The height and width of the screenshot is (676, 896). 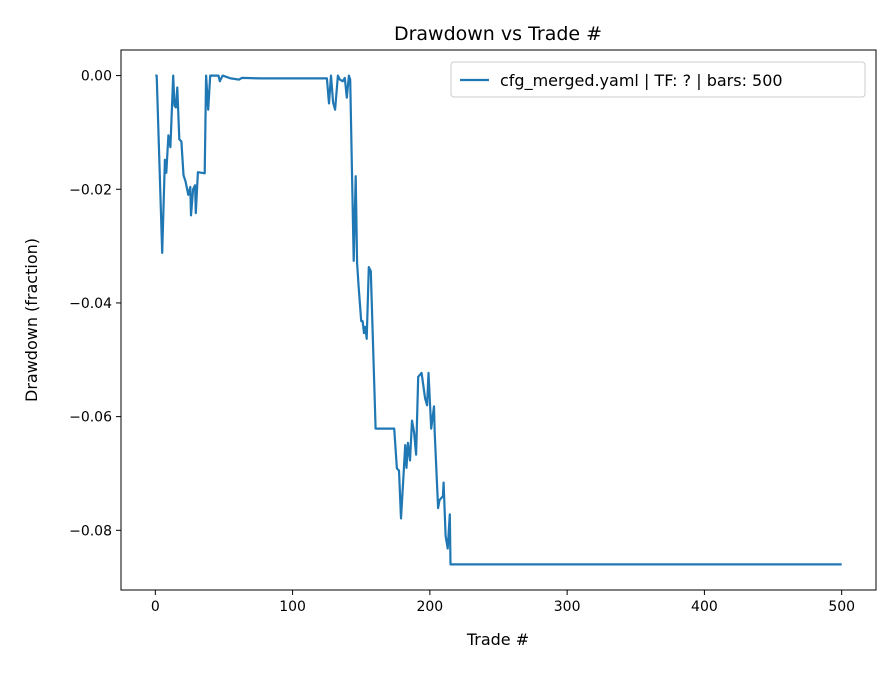 I want to click on y-tick-label: −0.06, so click(x=90, y=418).